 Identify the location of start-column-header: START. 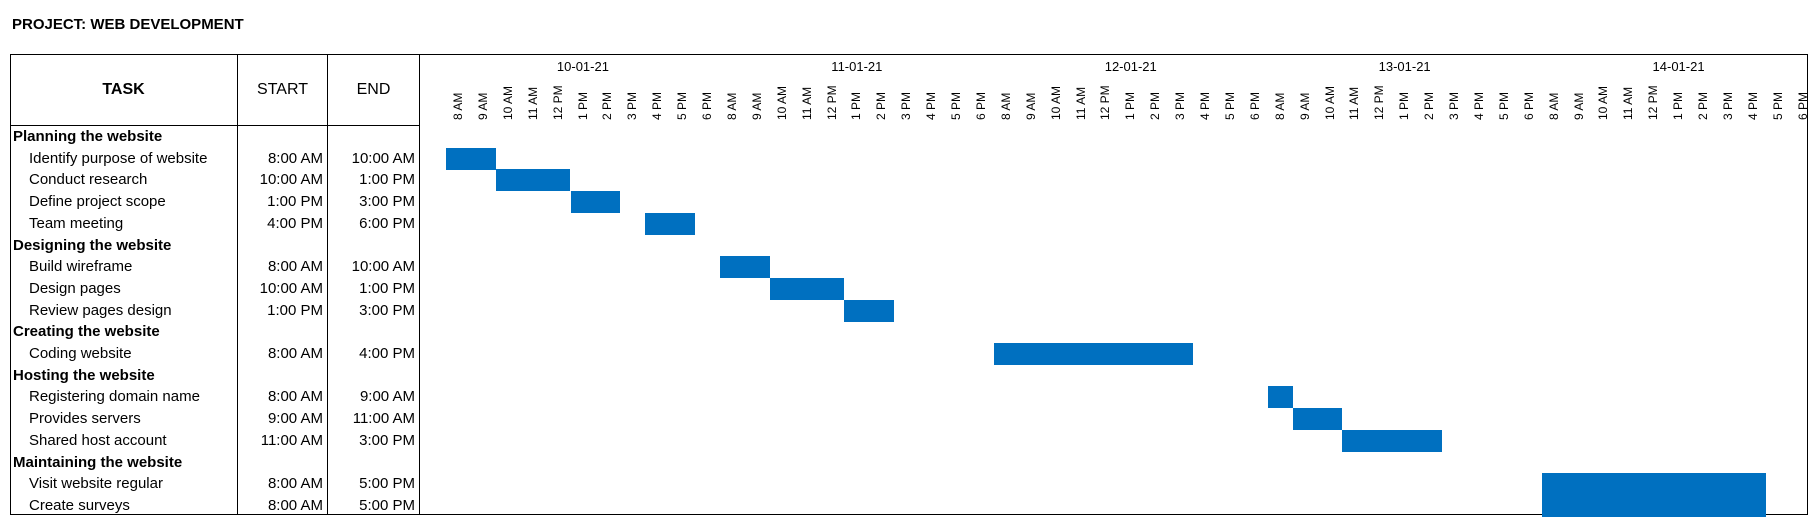
(282, 89).